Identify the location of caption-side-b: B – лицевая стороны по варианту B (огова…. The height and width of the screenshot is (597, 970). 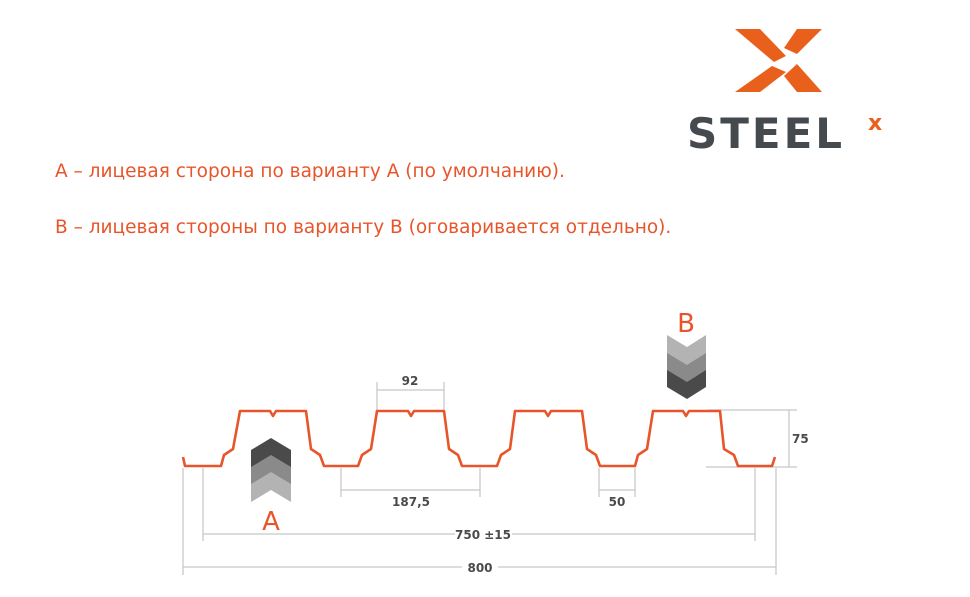
(363, 227).